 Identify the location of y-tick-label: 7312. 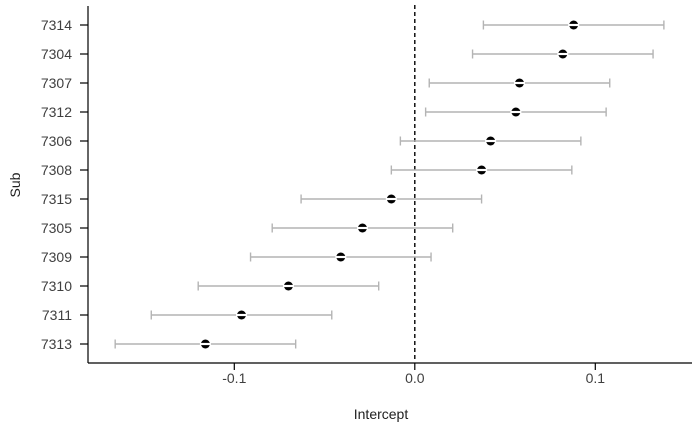
(56, 112).